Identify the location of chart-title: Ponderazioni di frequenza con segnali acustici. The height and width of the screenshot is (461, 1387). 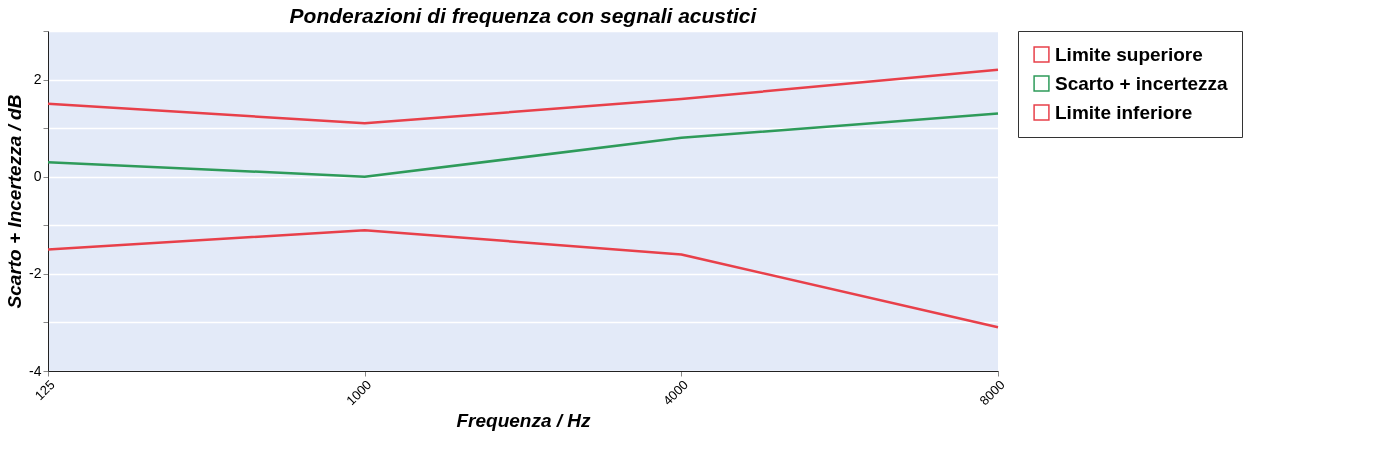
(523, 15).